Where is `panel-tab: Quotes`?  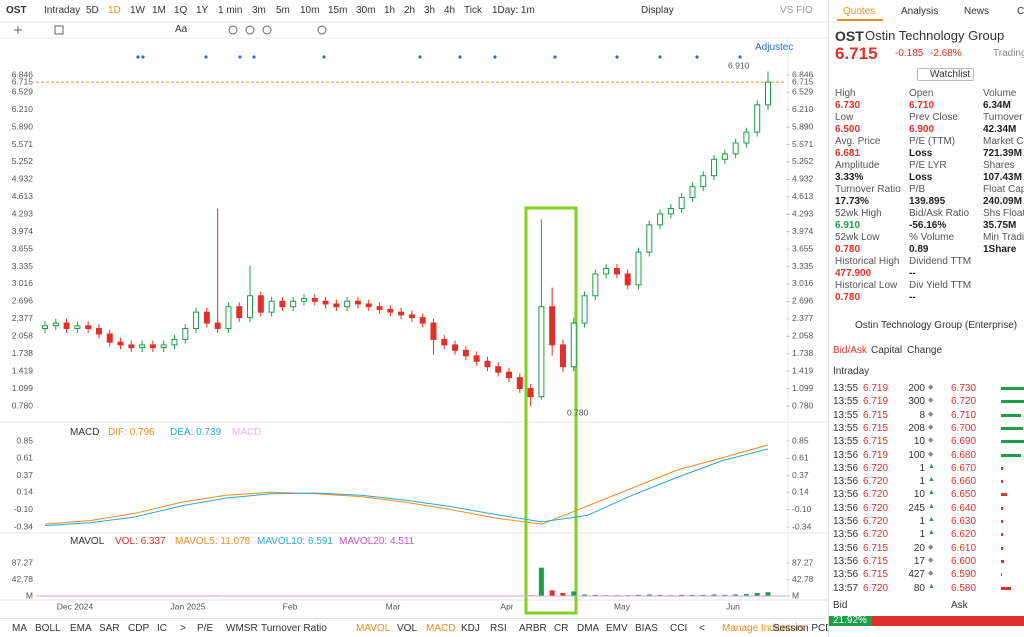 panel-tab: Quotes is located at coordinates (859, 11).